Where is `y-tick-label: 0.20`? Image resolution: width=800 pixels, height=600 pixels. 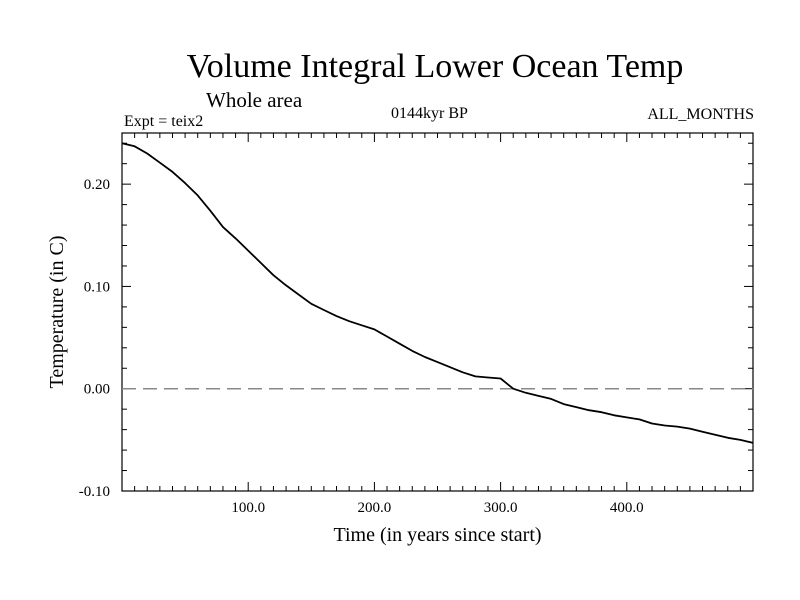
y-tick-label: 0.20 is located at coordinates (97, 185).